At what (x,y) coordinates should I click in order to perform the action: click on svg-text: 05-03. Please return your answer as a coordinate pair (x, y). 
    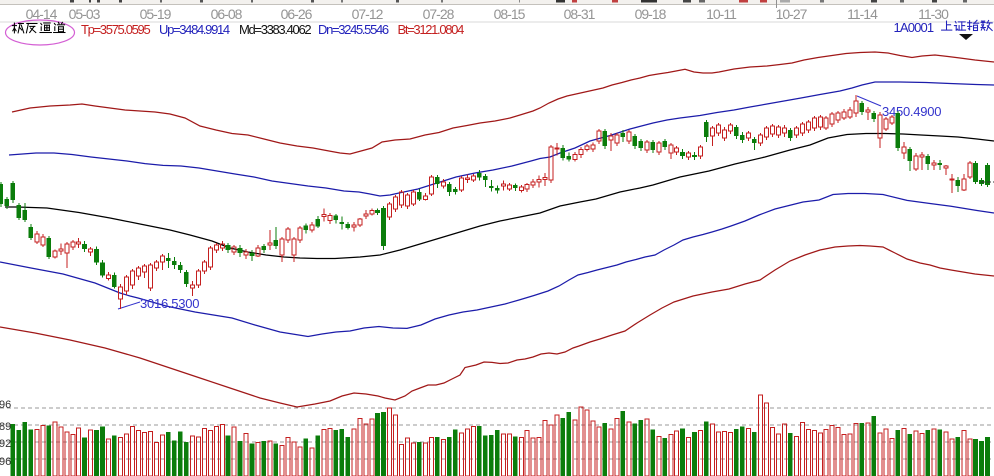
    Looking at the image, I should click on (85, 14).